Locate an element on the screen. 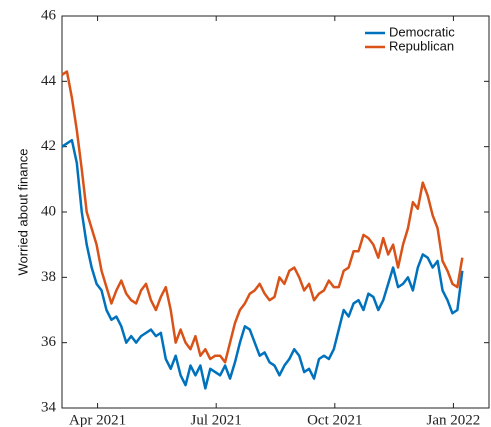 Image resolution: width=491 pixels, height=427 pixels. legend-label: Republican is located at coordinates (421, 45).